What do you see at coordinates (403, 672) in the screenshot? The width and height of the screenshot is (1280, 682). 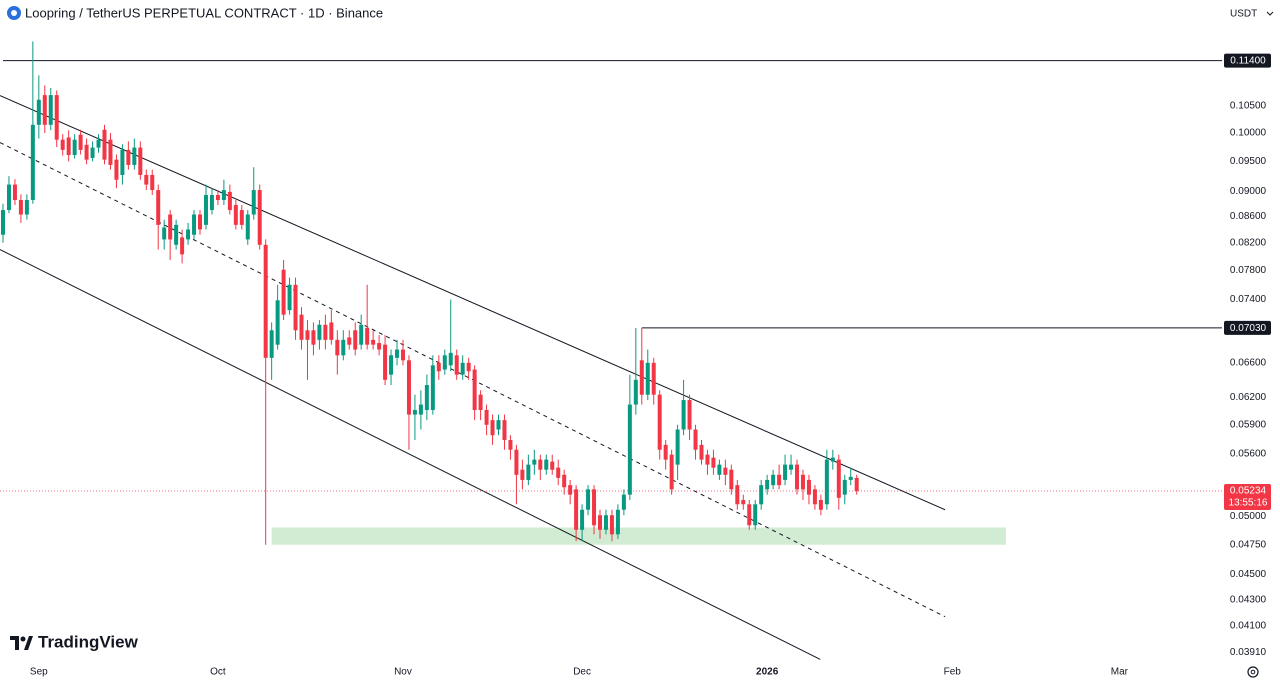 I see `x-tick-label: Nov` at bounding box center [403, 672].